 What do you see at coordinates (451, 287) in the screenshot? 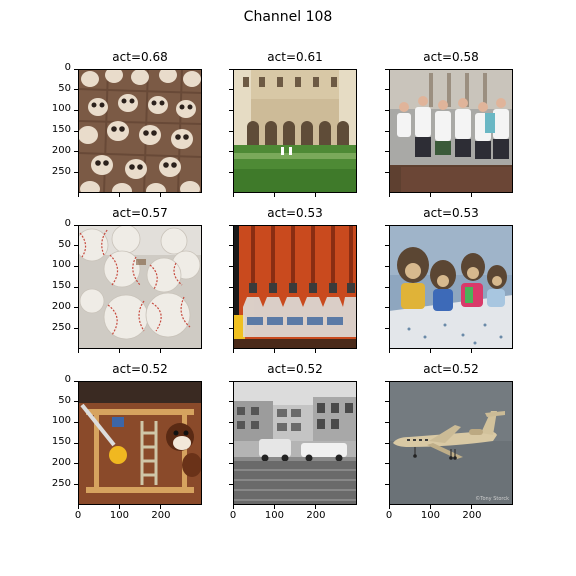
I see `plush-hedgehog-toys-image` at bounding box center [451, 287].